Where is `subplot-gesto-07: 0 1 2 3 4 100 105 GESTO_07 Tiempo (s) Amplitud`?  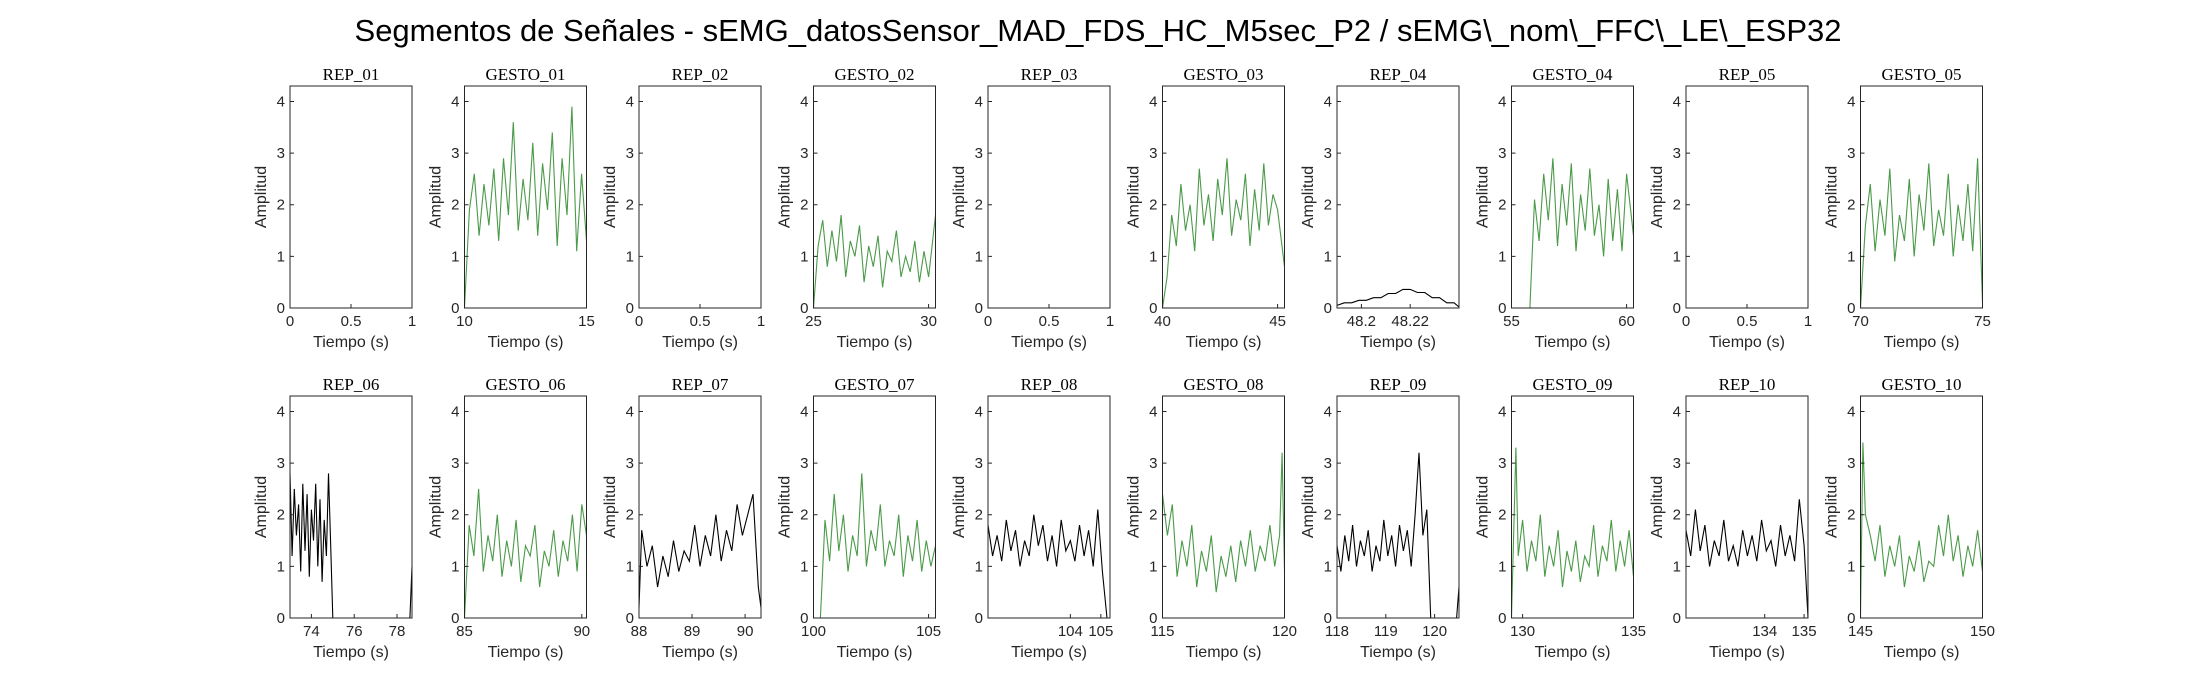 subplot-gesto-07: 0 1 2 3 4 100 105 GESTO_07 Tiempo (s) Amplitud is located at coordinates (859, 518).